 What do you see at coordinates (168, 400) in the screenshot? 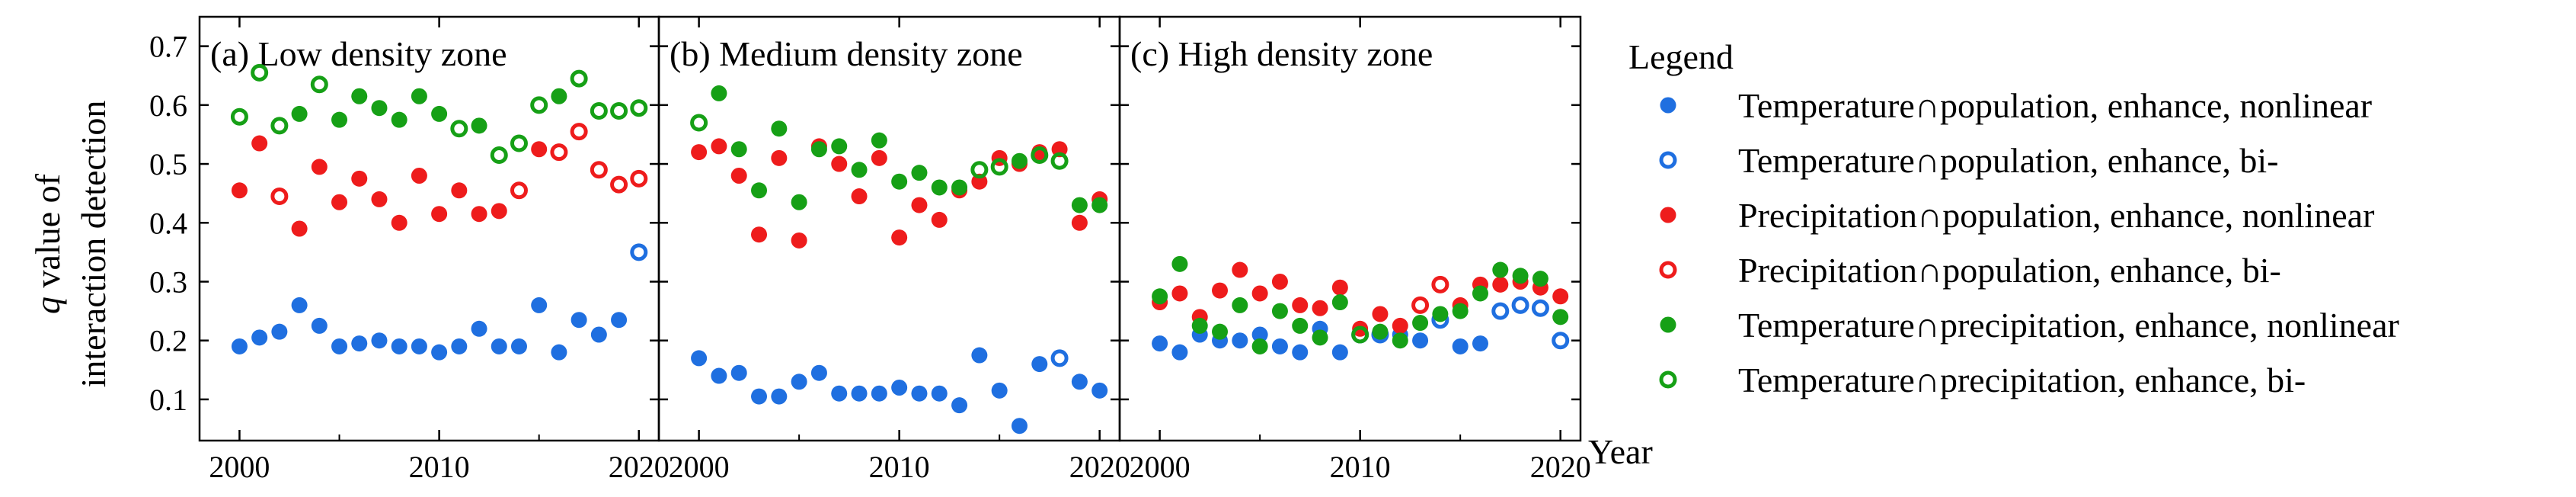
I see `y-tick-label: 0.1` at bounding box center [168, 400].